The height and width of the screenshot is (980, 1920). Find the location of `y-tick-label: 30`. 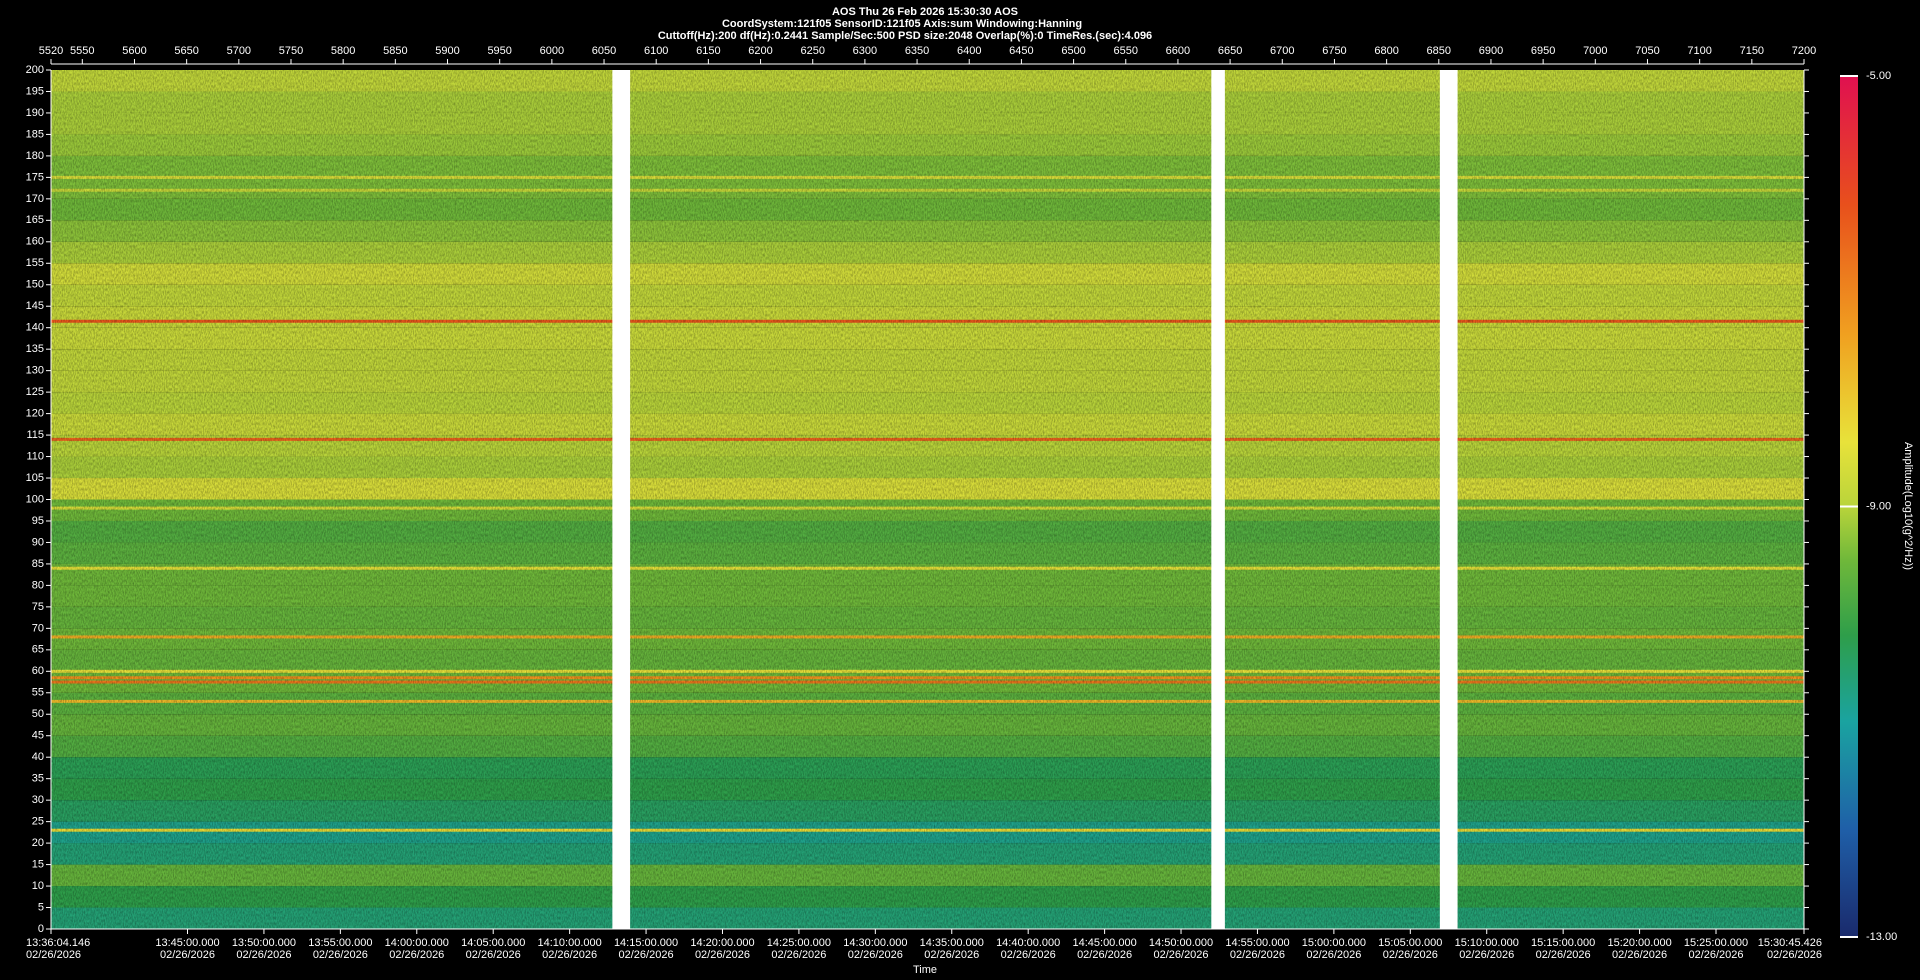

y-tick-label: 30 is located at coordinates (38, 800).